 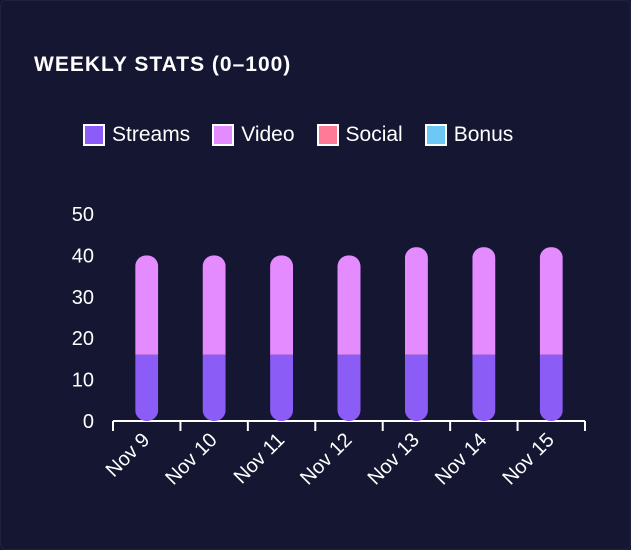 I want to click on x-tick-label: Nov 11, so click(x=259, y=458).